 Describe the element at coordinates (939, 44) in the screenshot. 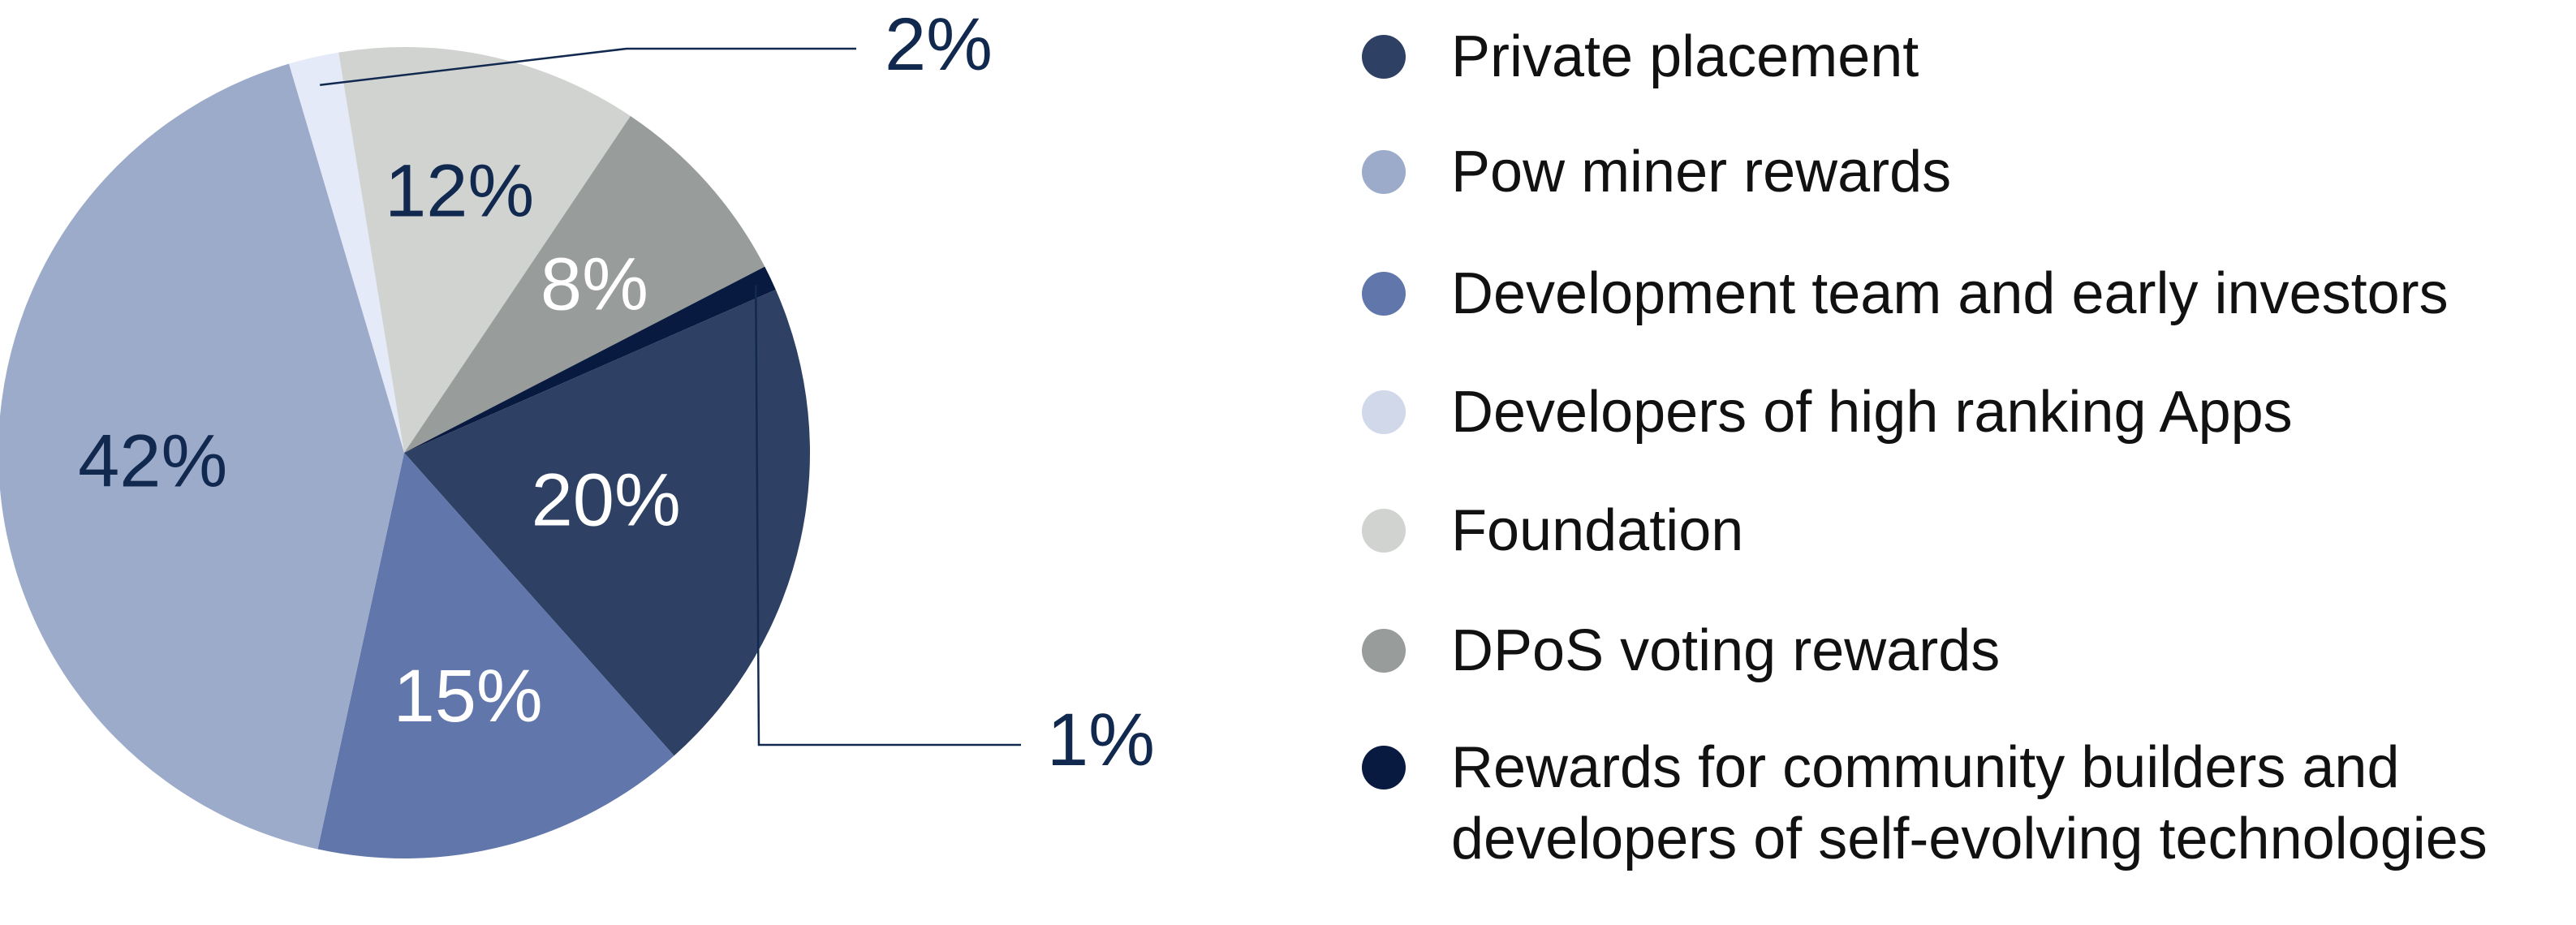

I see `slice-label-2pct: 2%` at that location.